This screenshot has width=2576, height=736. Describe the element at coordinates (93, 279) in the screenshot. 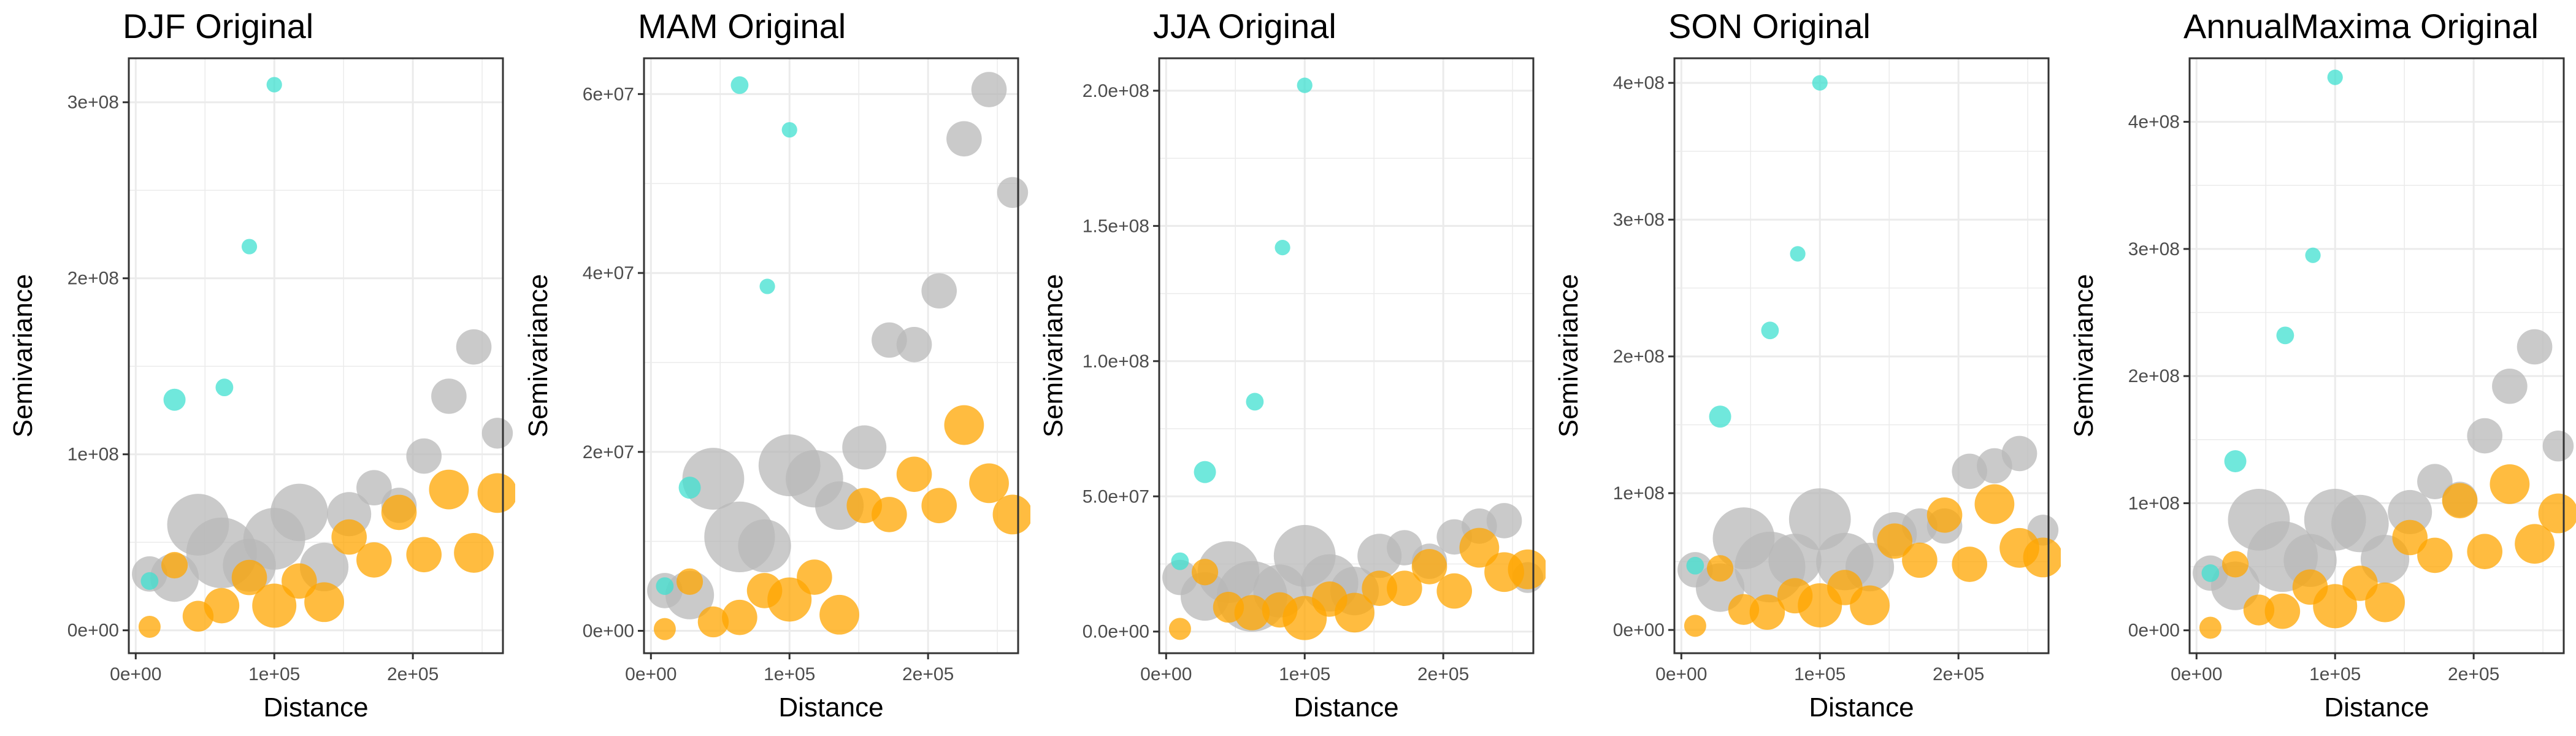

I see `y-tick-label: 2e+08` at that location.